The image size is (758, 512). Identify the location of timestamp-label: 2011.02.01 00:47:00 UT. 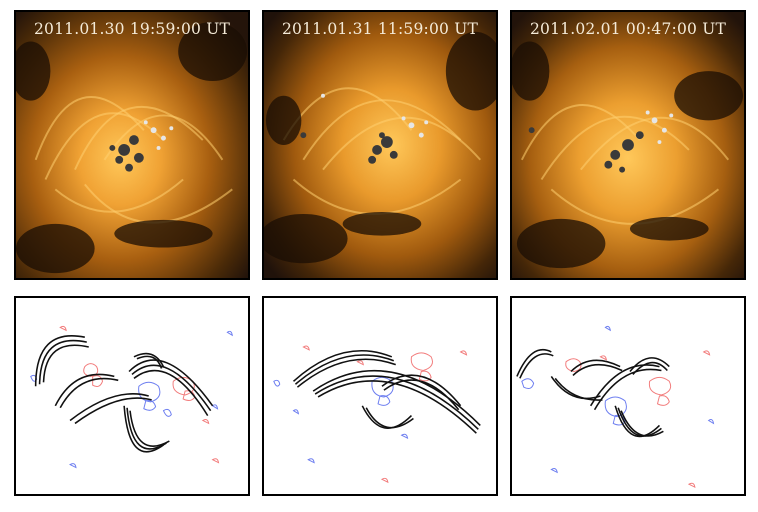
(628, 29).